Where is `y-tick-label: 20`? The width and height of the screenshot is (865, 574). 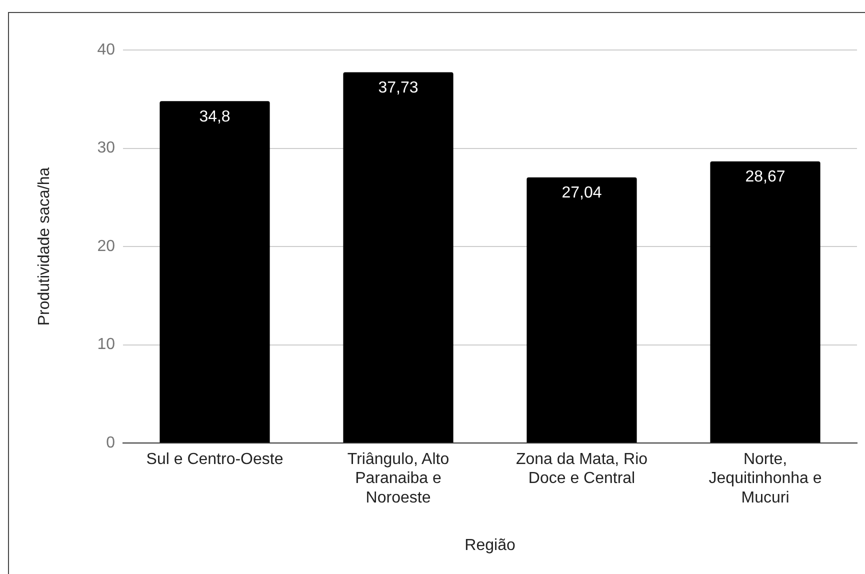
y-tick-label: 20 is located at coordinates (106, 246).